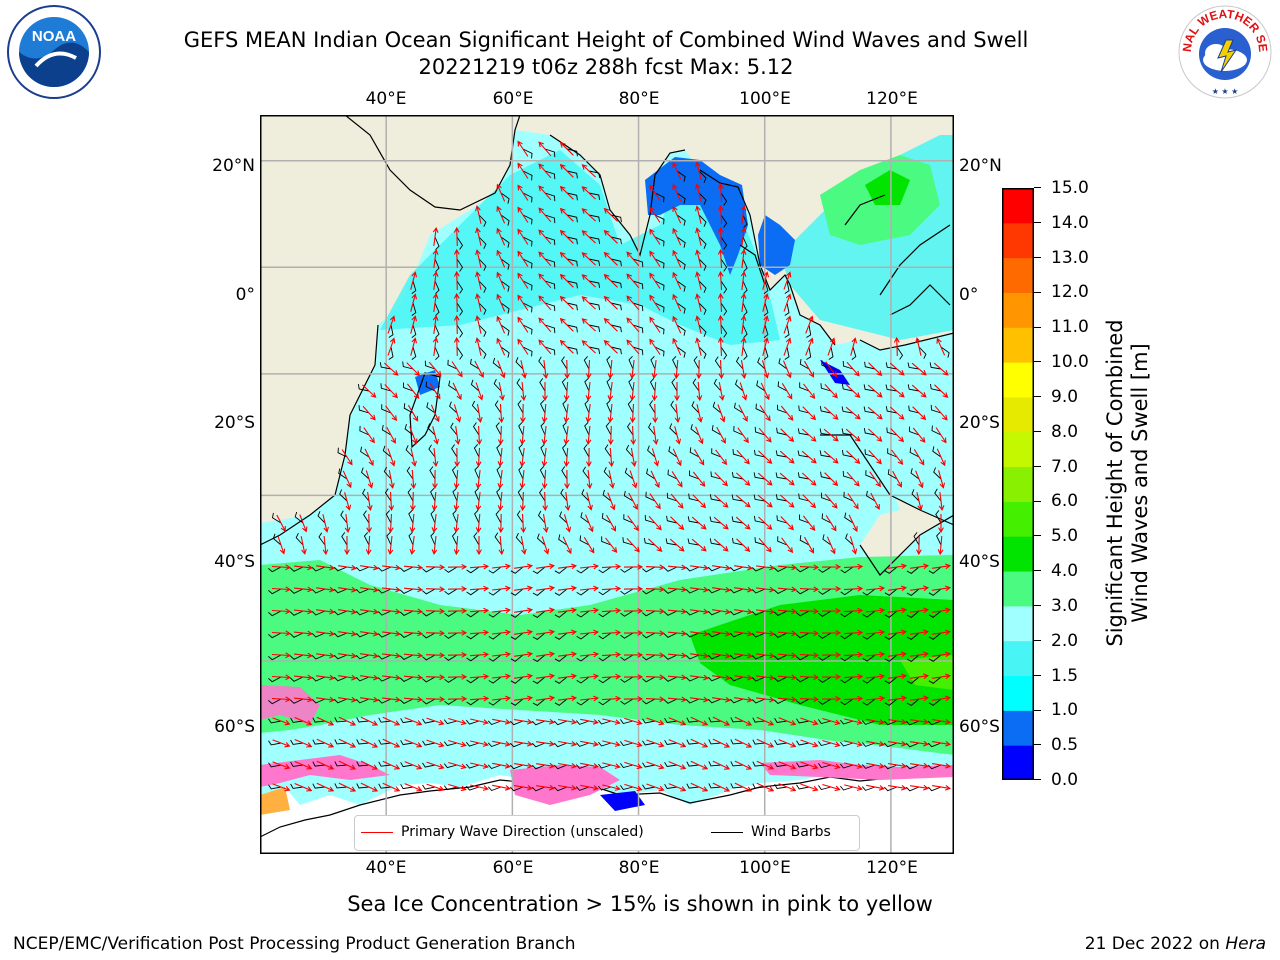  What do you see at coordinates (1037, 431) in the screenshot?
I see `colorbar-tick-mark` at bounding box center [1037, 431].